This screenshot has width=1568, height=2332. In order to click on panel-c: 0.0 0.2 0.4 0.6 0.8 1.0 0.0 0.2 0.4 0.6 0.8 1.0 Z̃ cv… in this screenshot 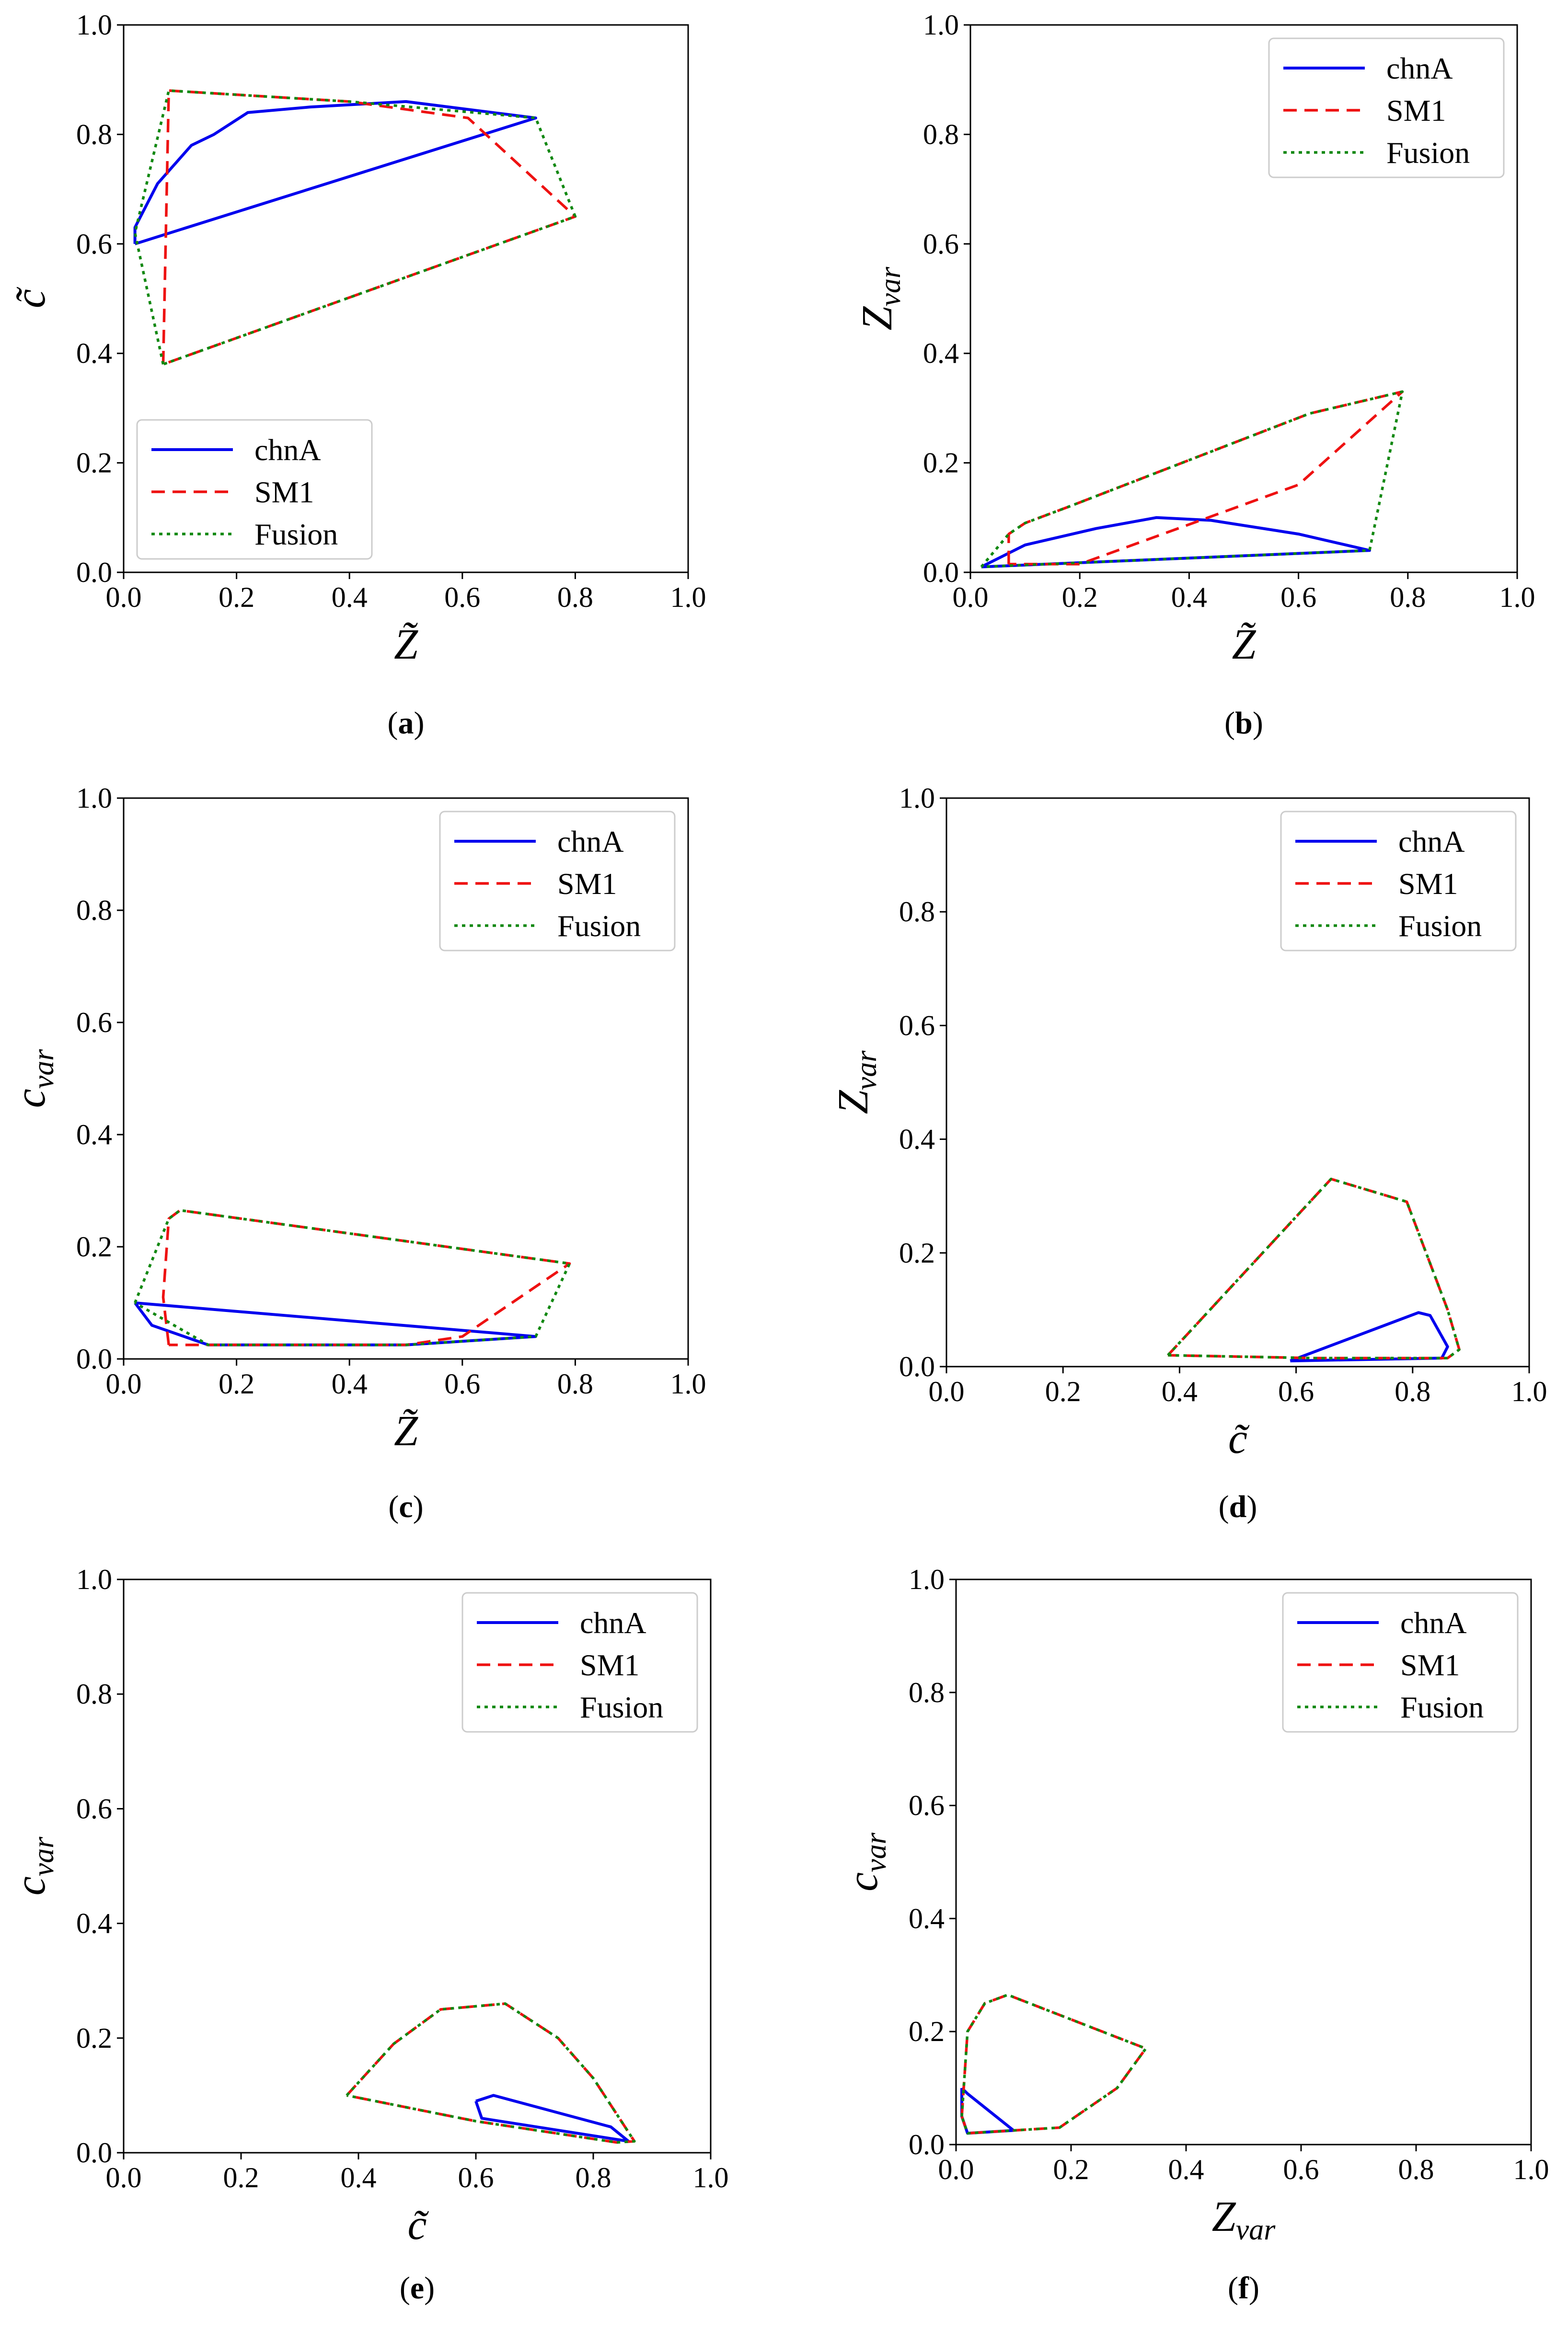, I will do `click(356, 1153)`.